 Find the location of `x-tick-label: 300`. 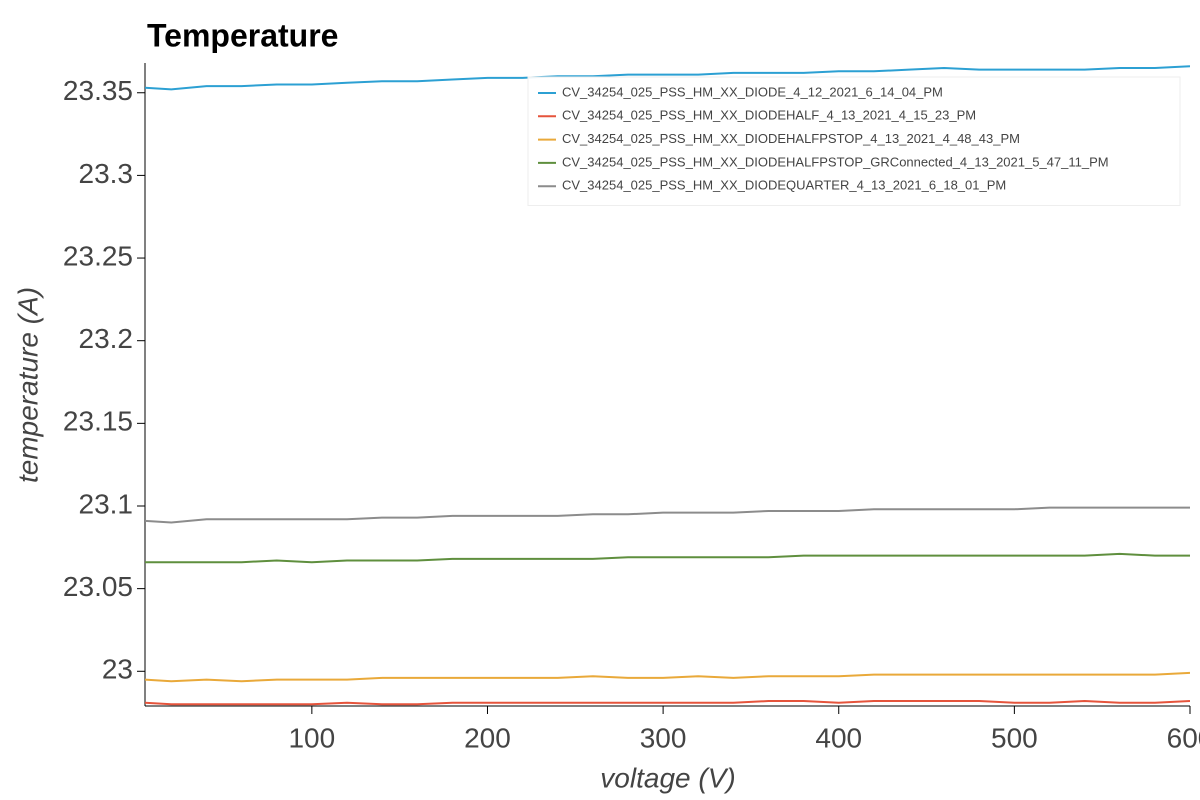

x-tick-label: 300 is located at coordinates (663, 737).